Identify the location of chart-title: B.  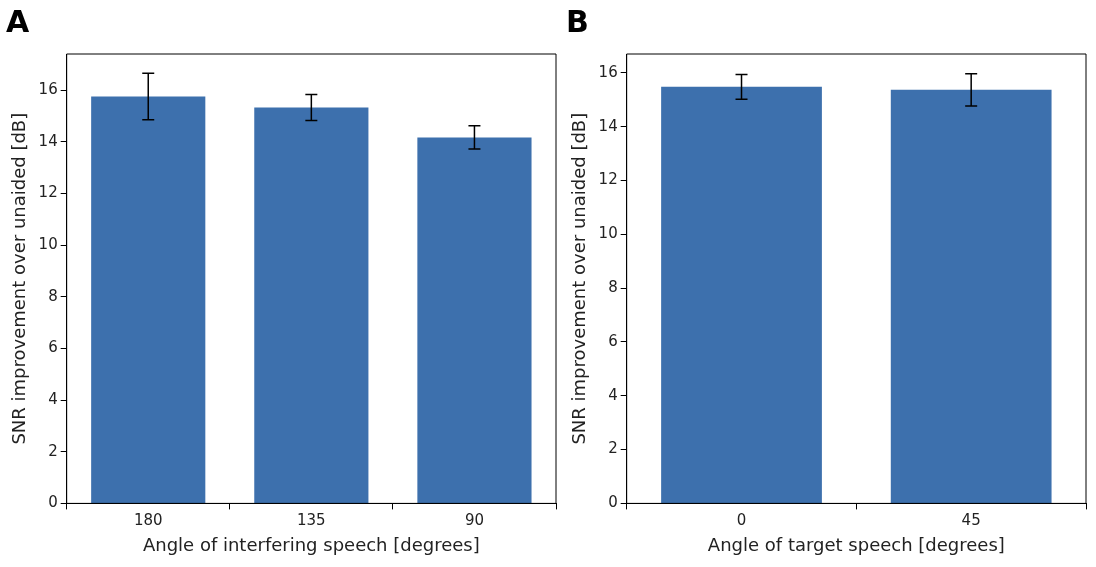
(577, 21).